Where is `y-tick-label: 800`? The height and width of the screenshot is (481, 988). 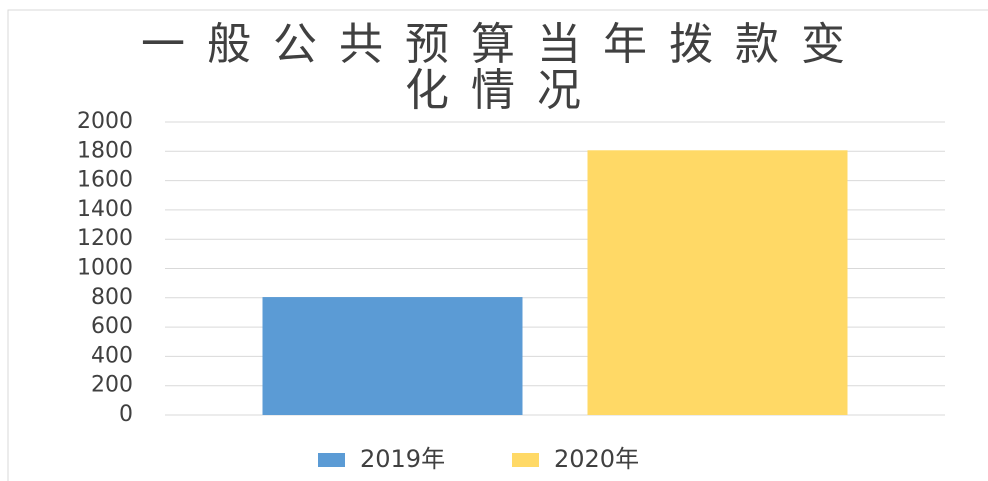
y-tick-label: 800 is located at coordinates (112, 297).